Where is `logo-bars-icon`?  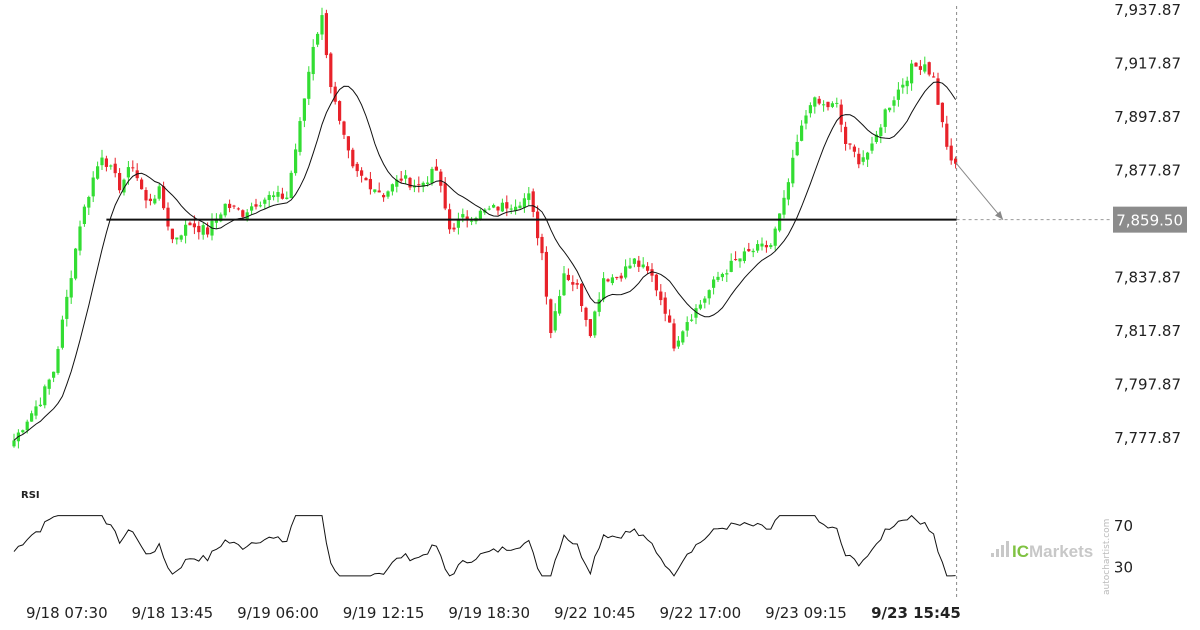 logo-bars-icon is located at coordinates (1000, 549).